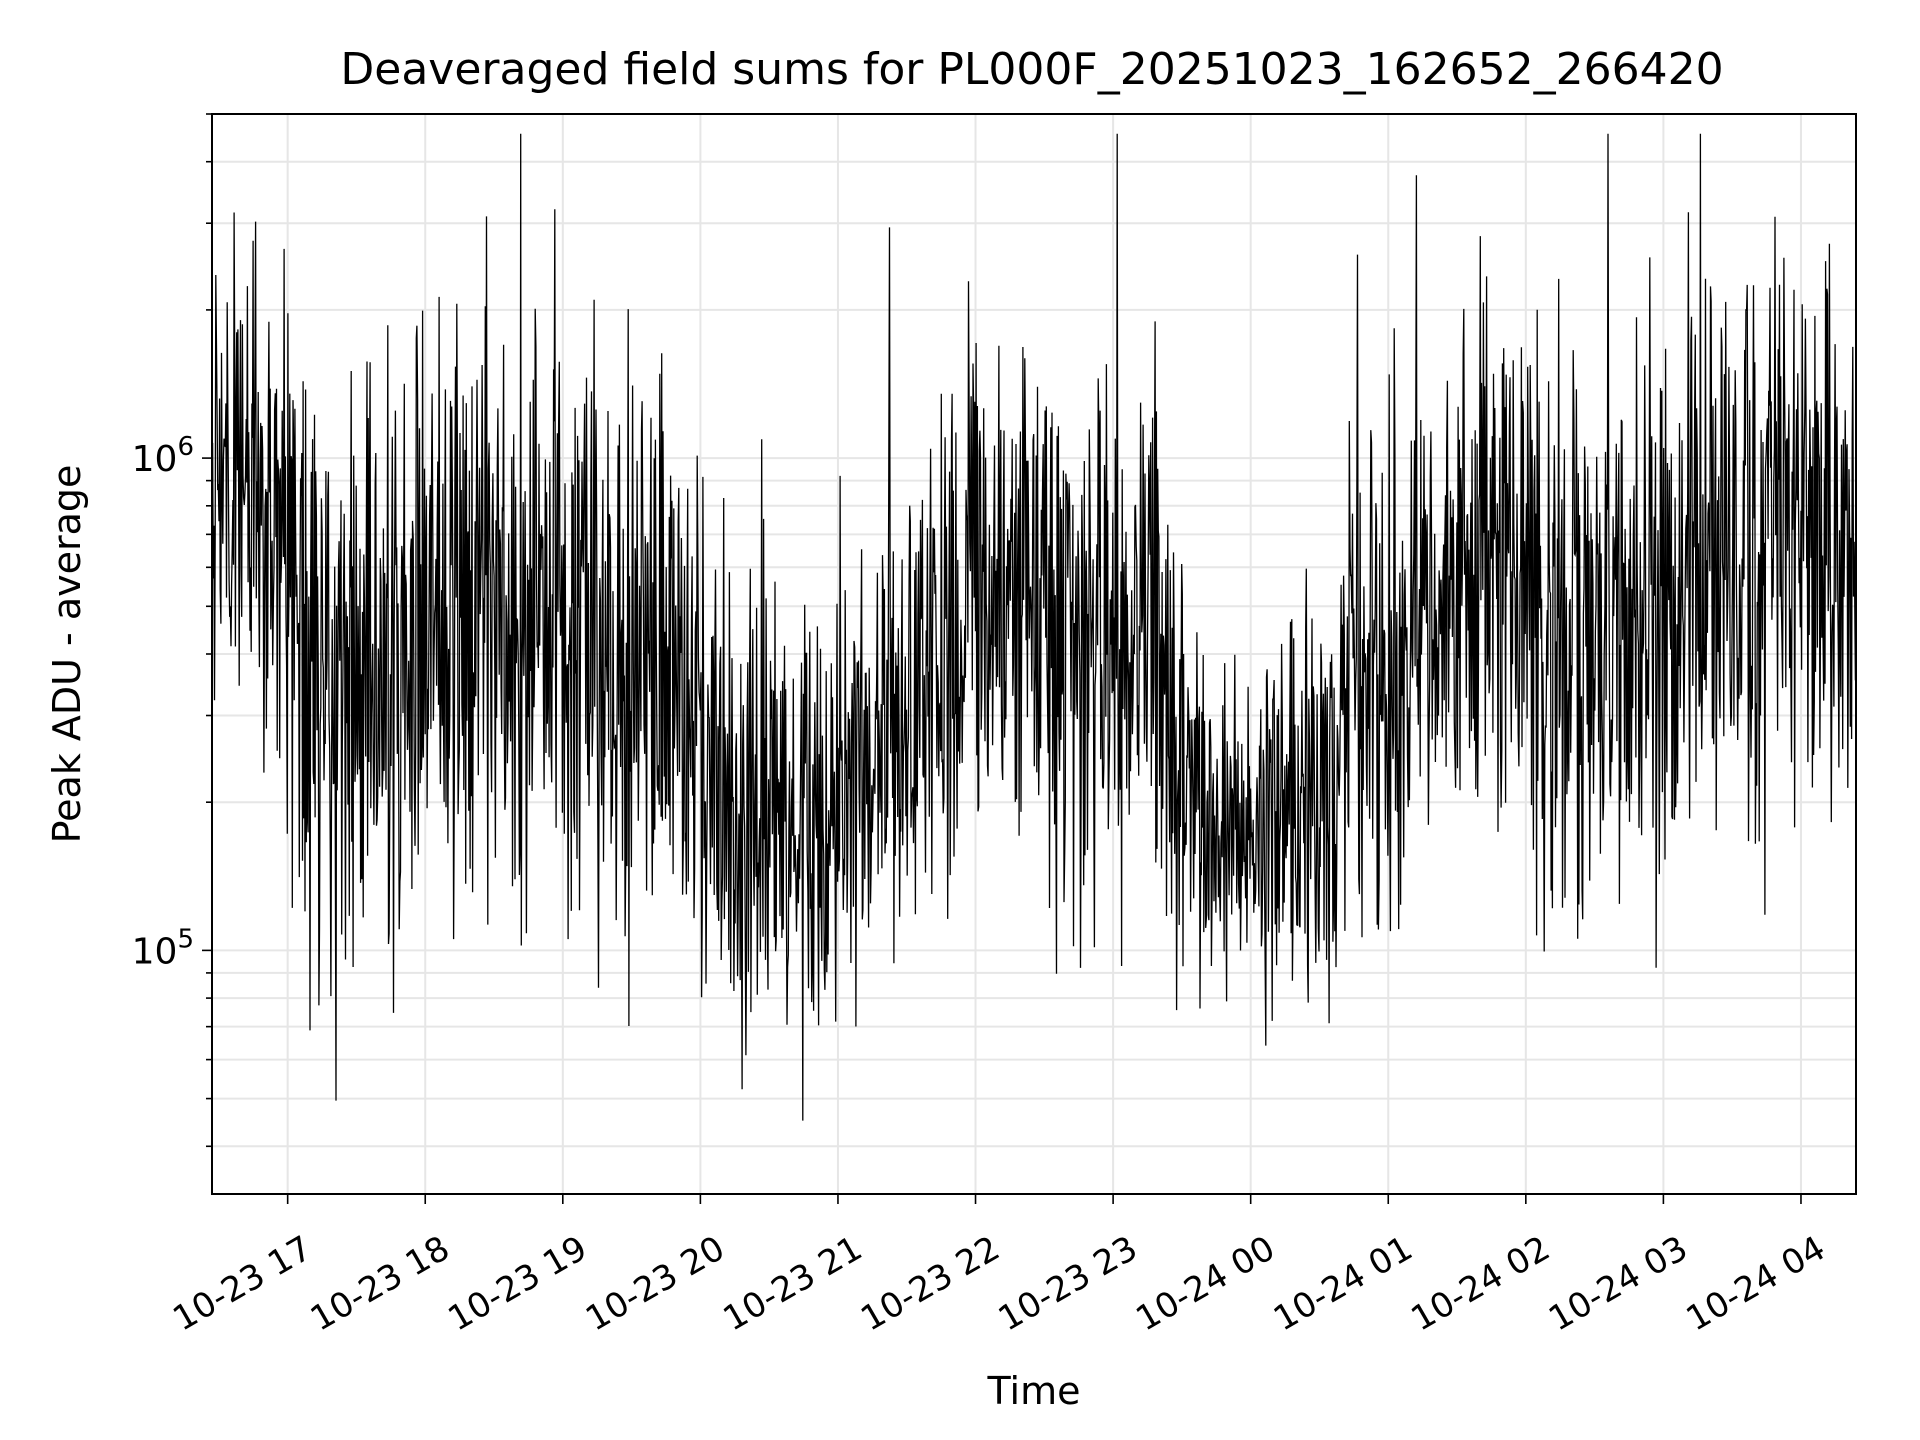  I want to click on x-axis-label: Time, so click(1034, 1391).